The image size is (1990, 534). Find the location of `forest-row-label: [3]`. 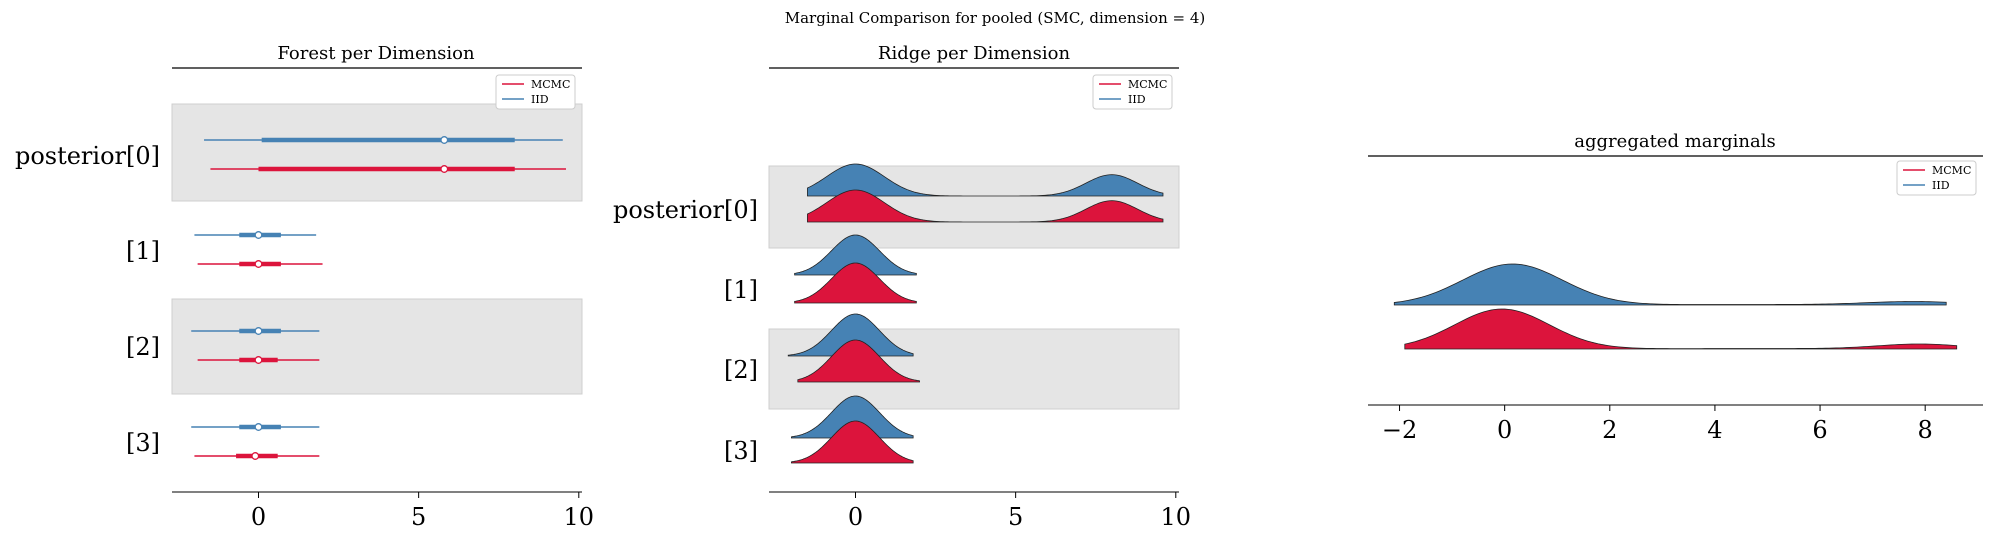

forest-row-label: [3] is located at coordinates (143, 443).